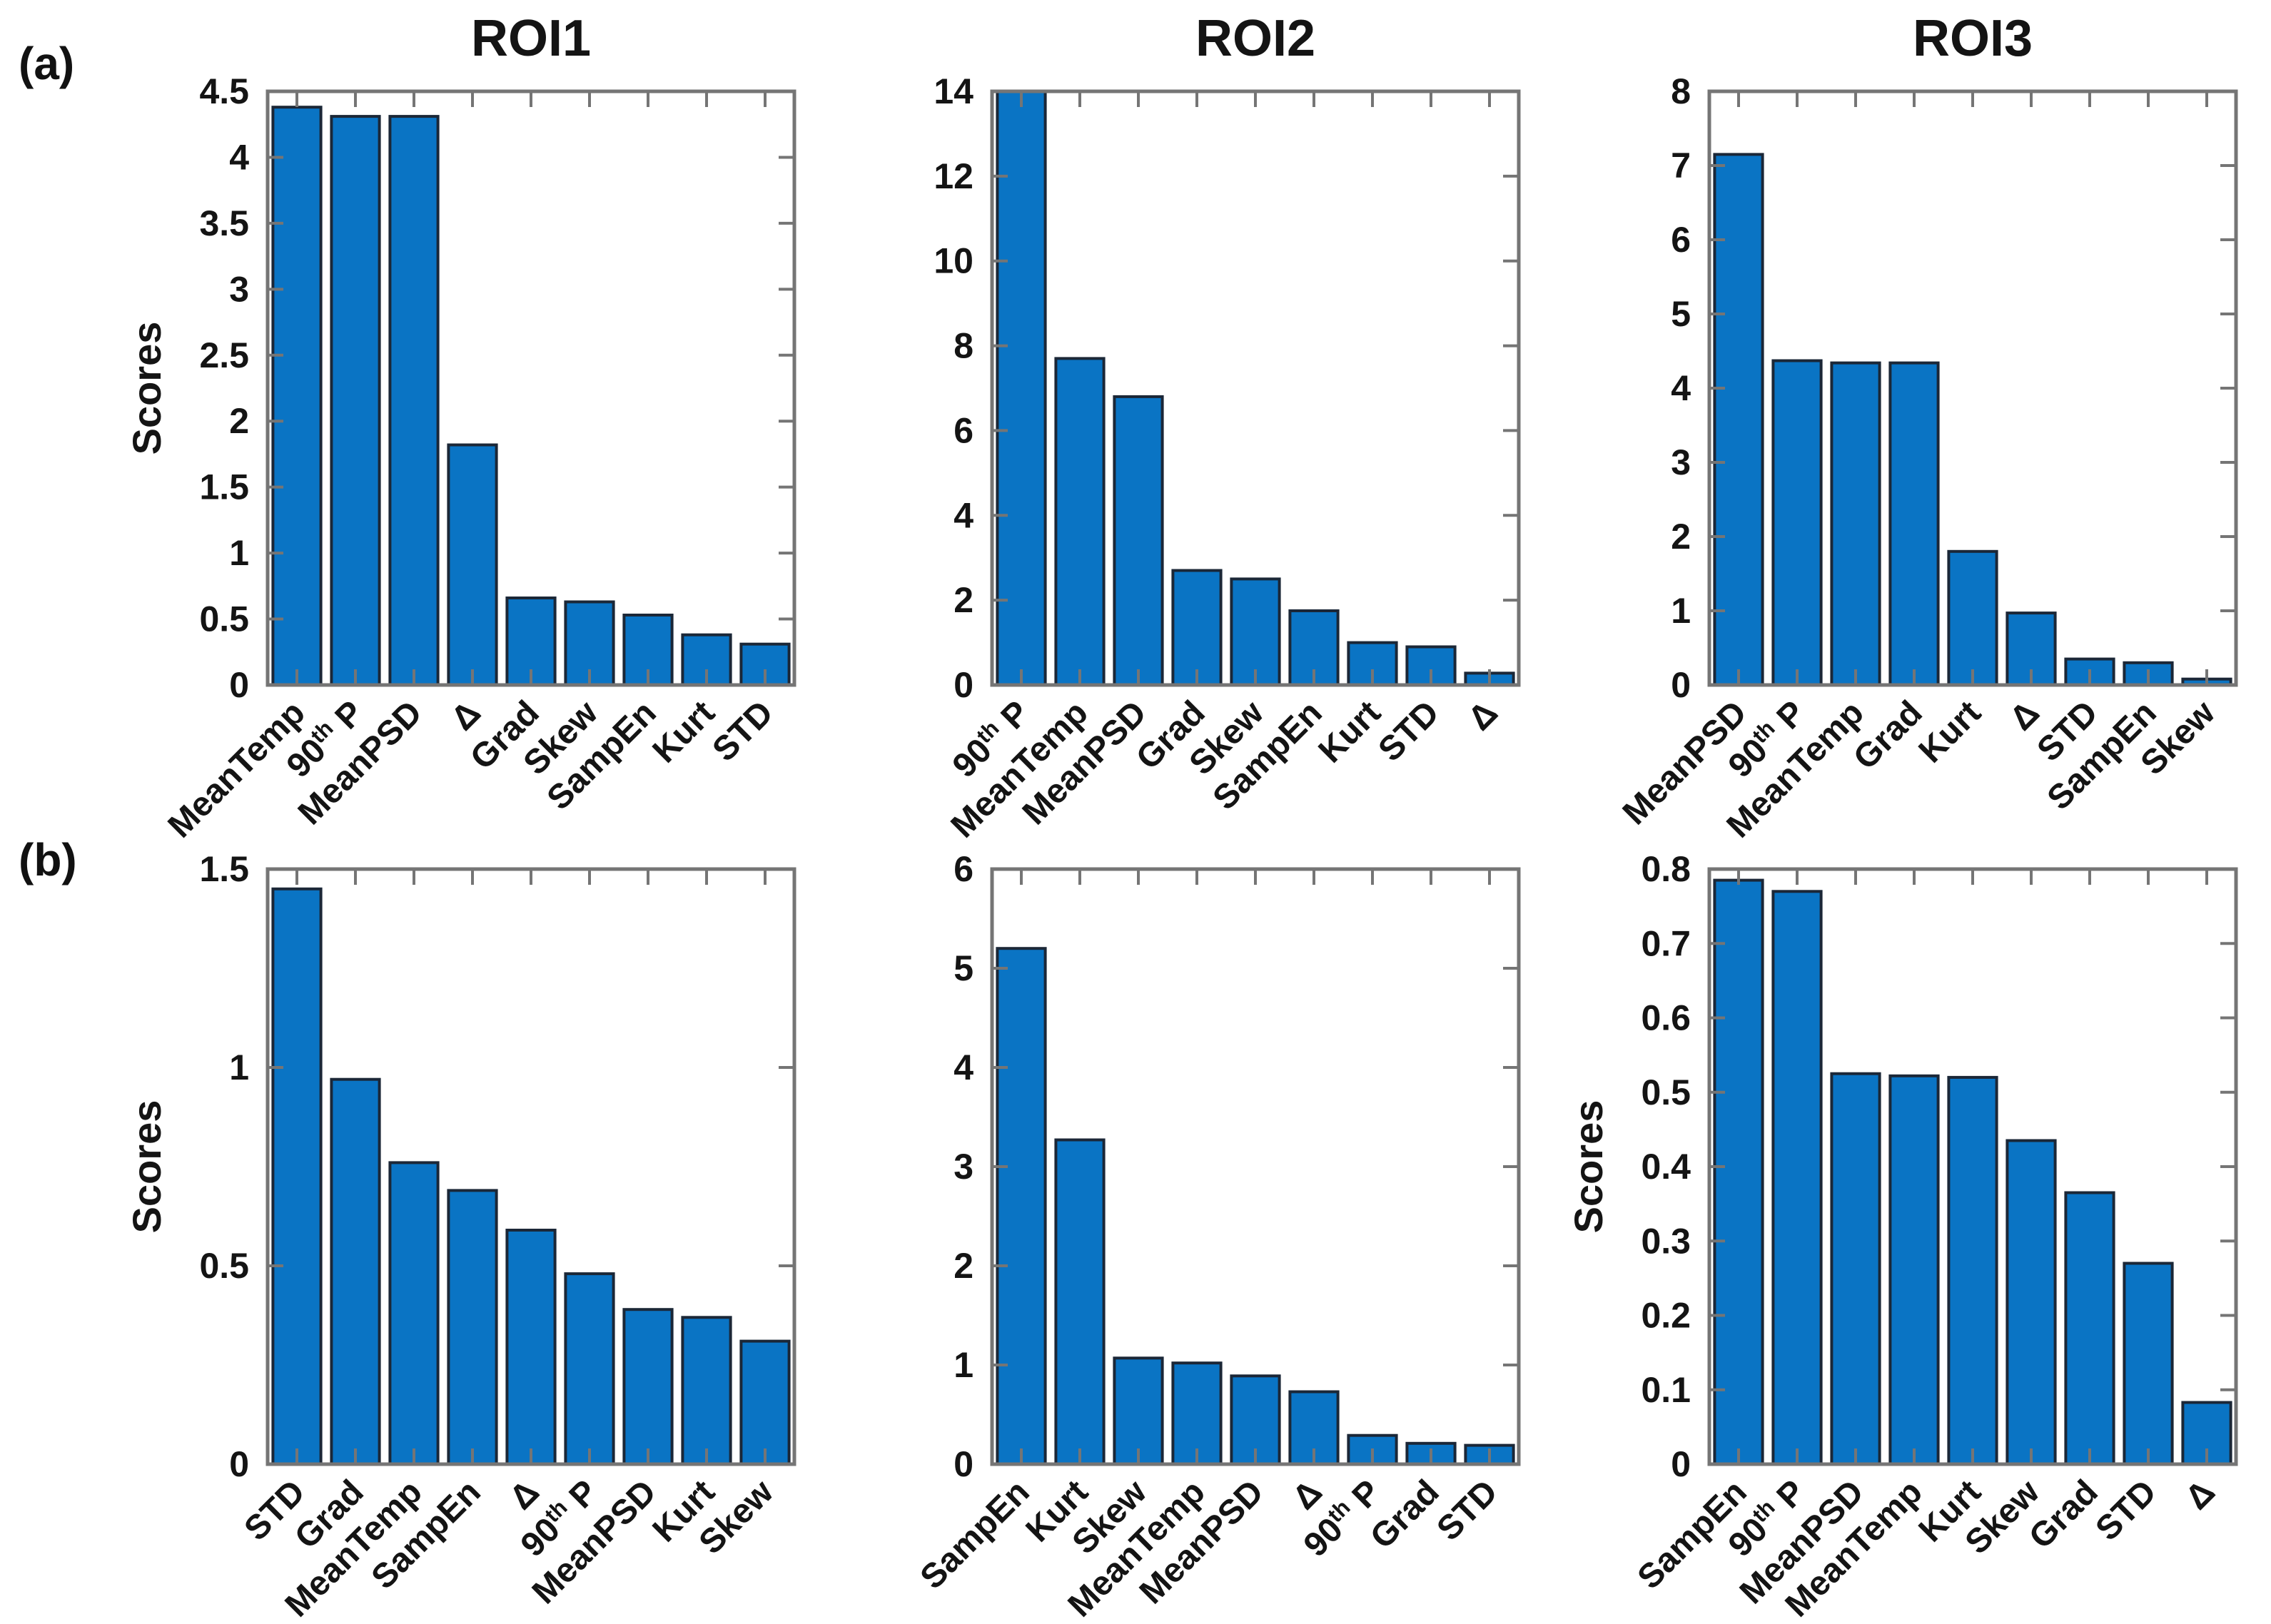  I want to click on x-category-label: SampEn, so click(975, 1534).